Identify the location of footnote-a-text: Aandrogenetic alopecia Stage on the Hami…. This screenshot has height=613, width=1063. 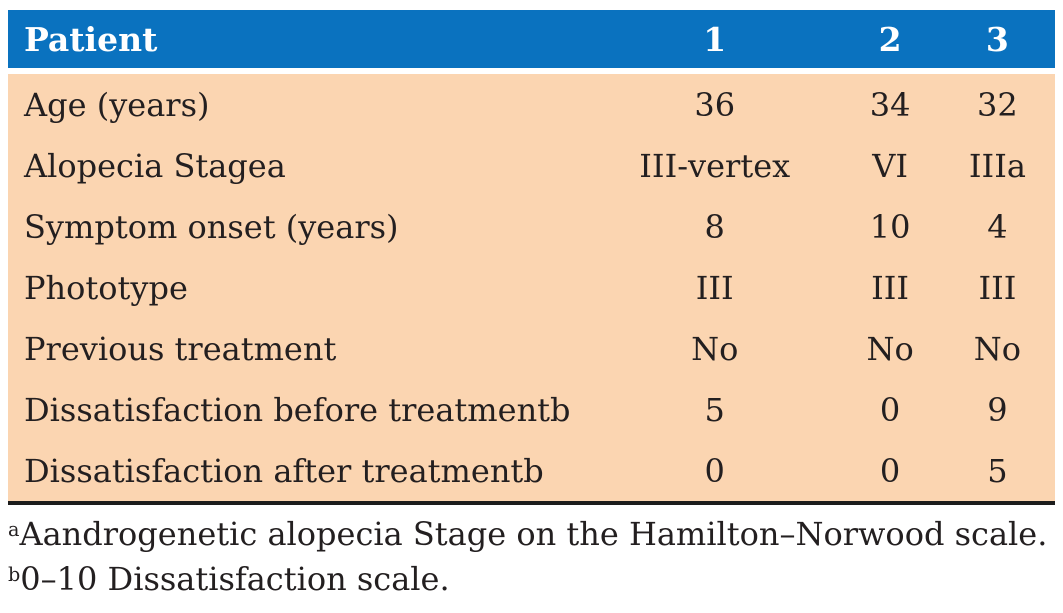
(533, 534).